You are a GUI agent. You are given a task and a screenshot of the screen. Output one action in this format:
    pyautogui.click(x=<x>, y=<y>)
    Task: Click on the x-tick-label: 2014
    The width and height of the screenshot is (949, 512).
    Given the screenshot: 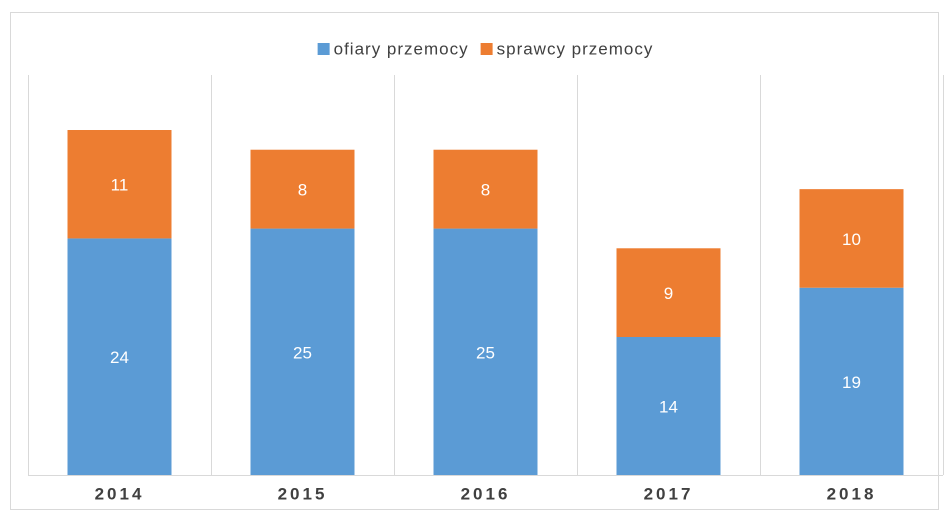 What is the action you would take?
    pyautogui.click(x=120, y=493)
    